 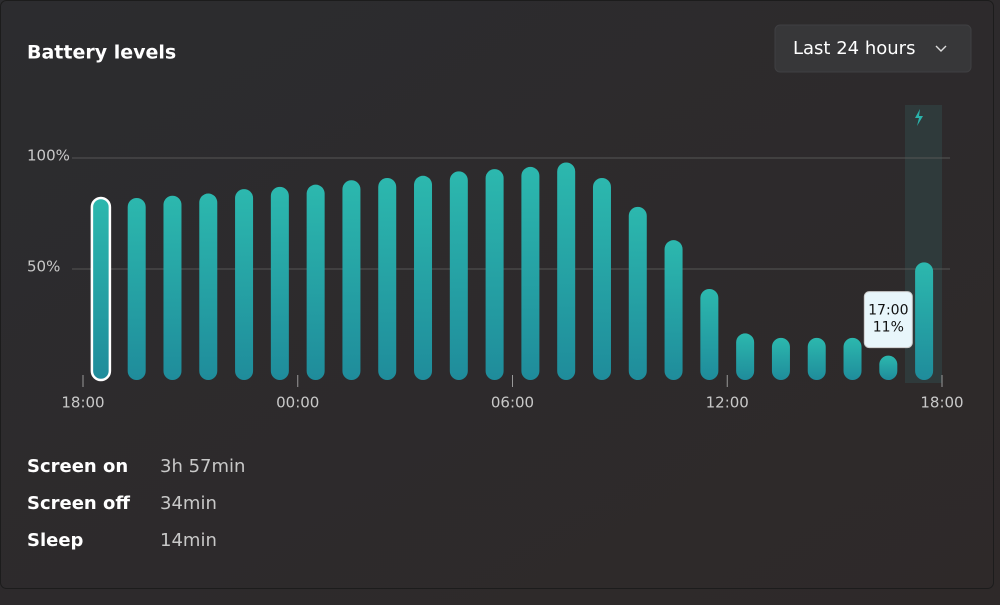 I want to click on charging-icon, so click(x=919, y=117).